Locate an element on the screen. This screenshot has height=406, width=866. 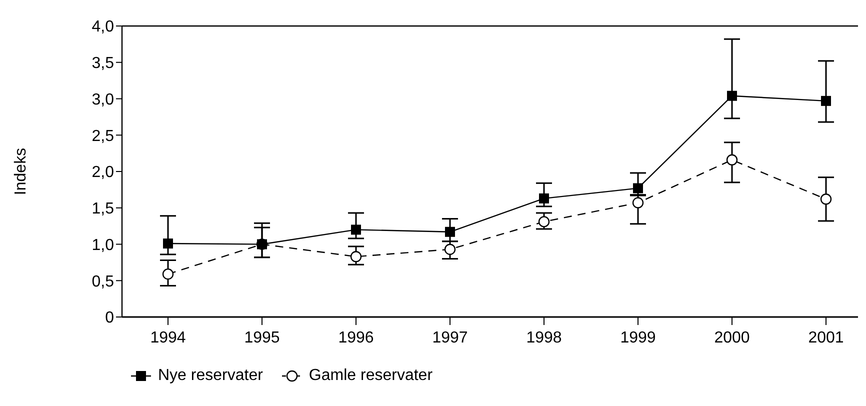
x-tick-label: 2001 is located at coordinates (826, 337).